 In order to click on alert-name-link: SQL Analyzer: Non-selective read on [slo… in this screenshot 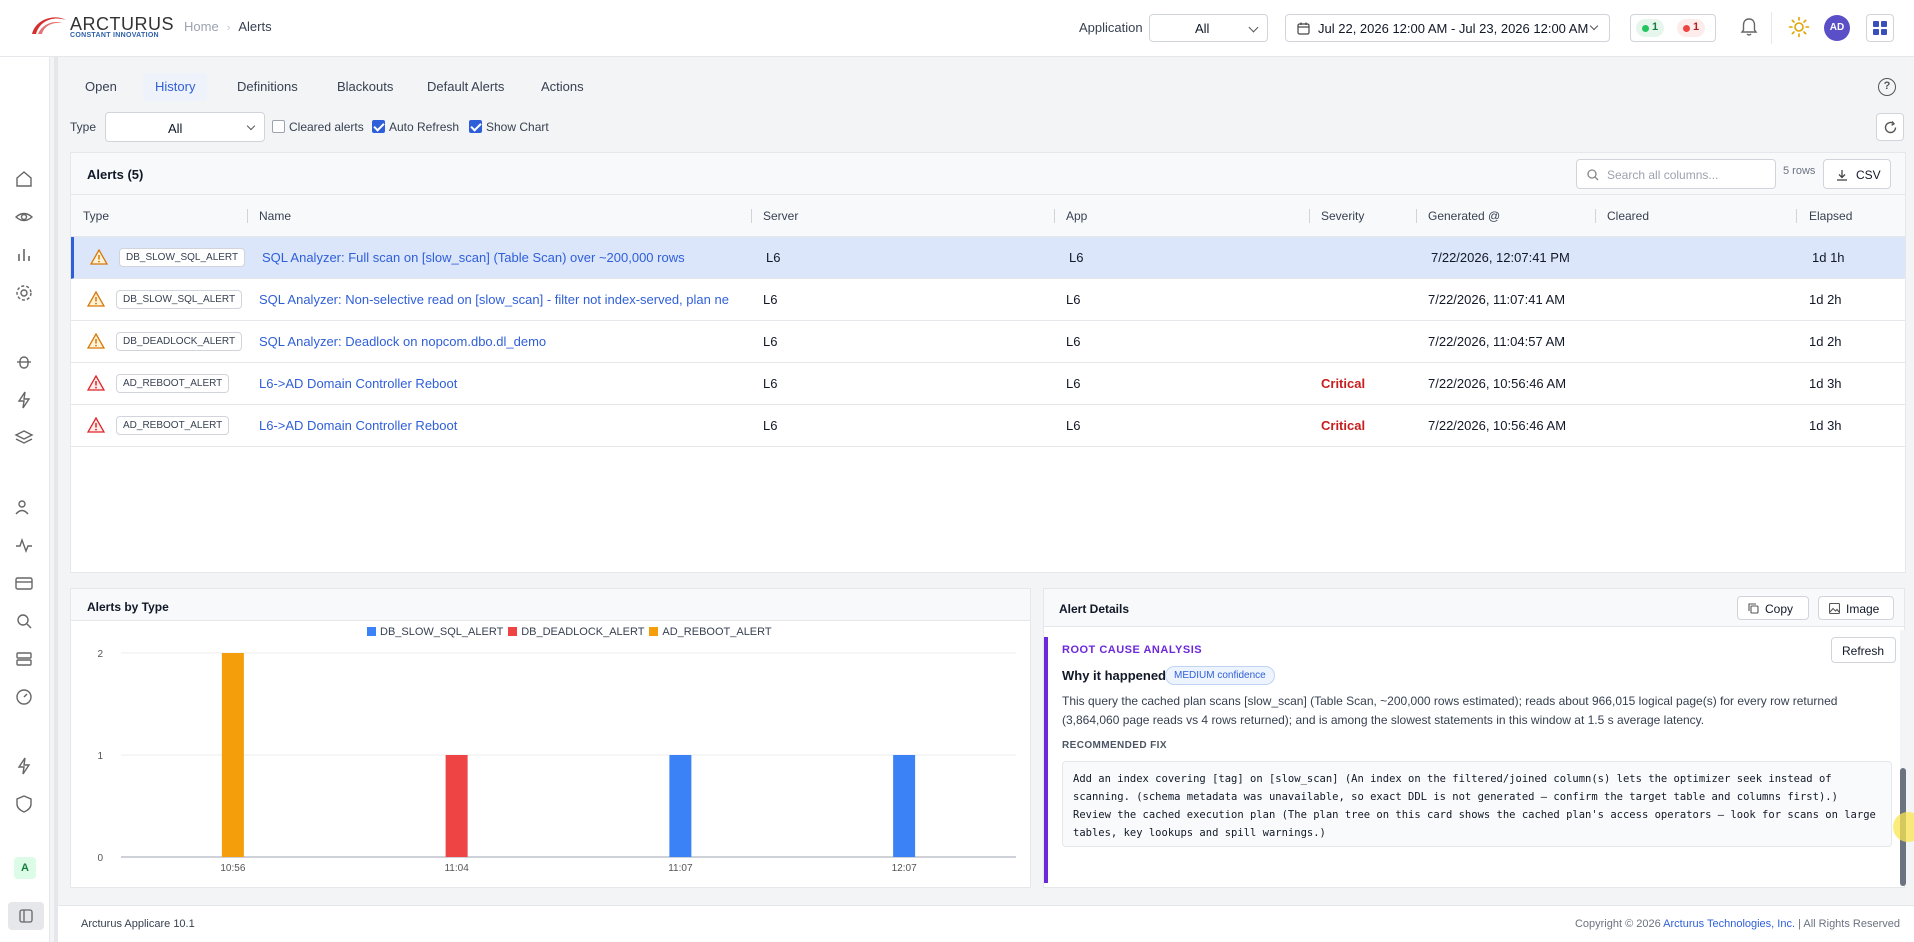, I will do `click(494, 299)`.